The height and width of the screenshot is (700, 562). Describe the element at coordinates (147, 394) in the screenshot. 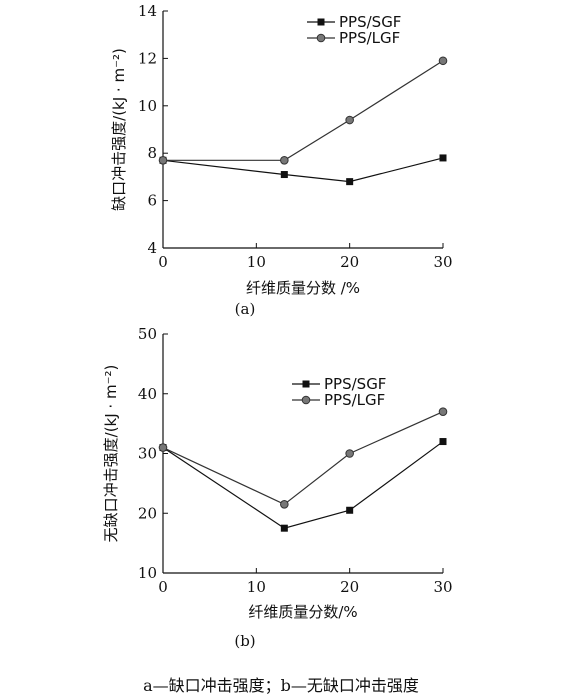

I see `y-tick-label: 40` at that location.